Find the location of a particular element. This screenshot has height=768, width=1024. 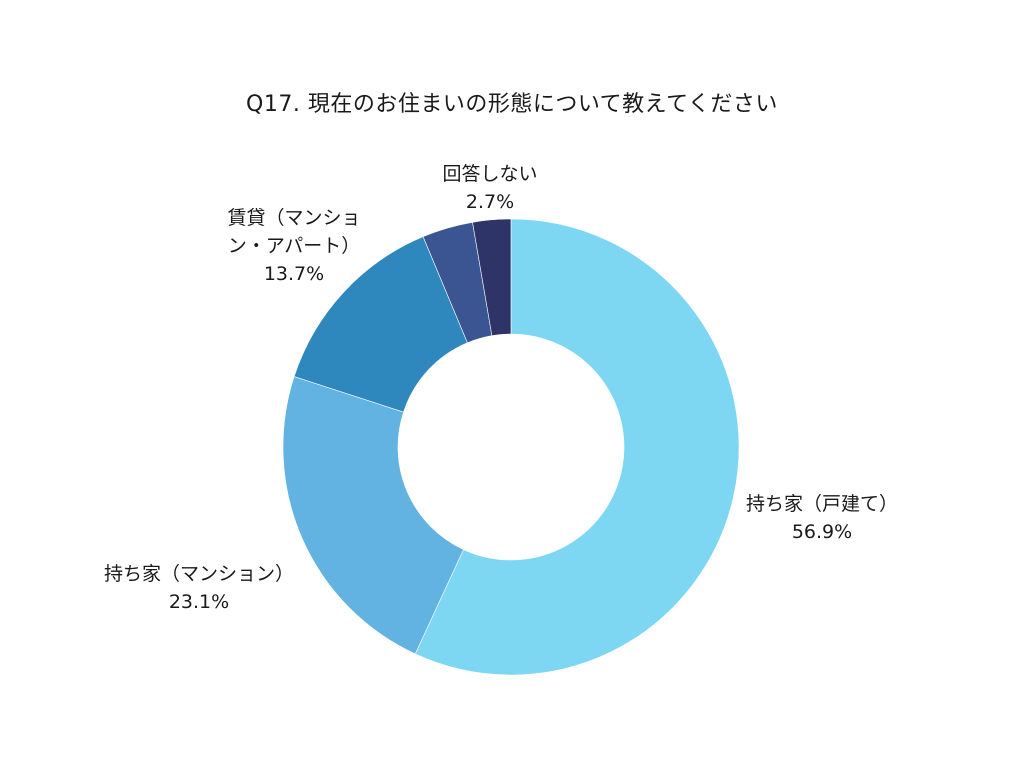

chart-title: Q17. 現在のお住まいの形態について教えてください is located at coordinates (512, 104).